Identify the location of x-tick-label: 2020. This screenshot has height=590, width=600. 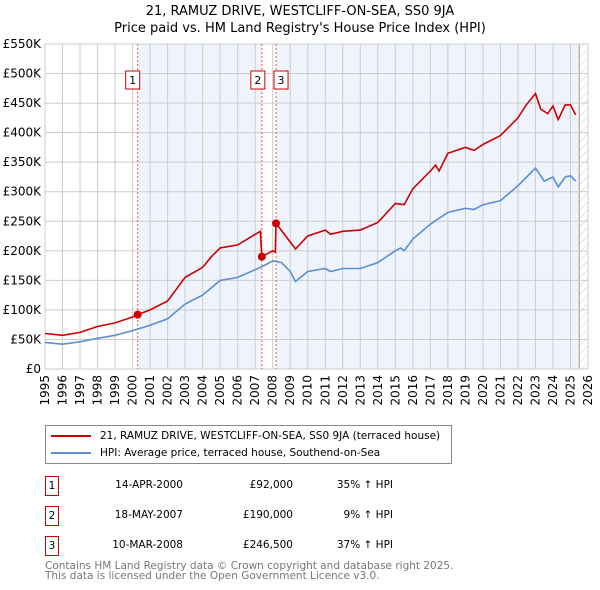
(483, 390).